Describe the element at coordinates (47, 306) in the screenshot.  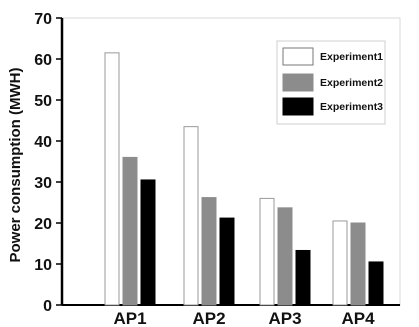
I see `y-tick-label: 0` at that location.